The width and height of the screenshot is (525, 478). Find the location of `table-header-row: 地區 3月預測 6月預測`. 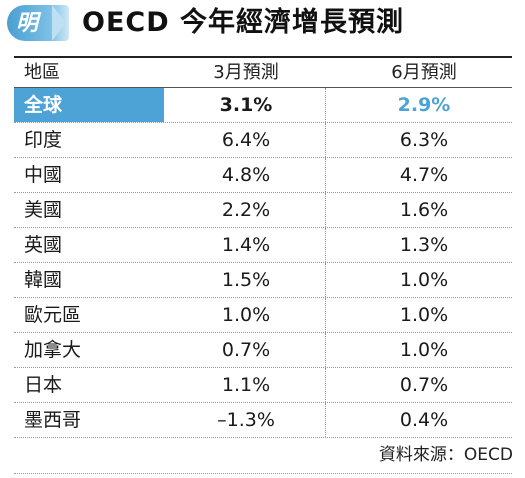

table-header-row: 地區 3月預測 6月預測 is located at coordinates (263, 72).